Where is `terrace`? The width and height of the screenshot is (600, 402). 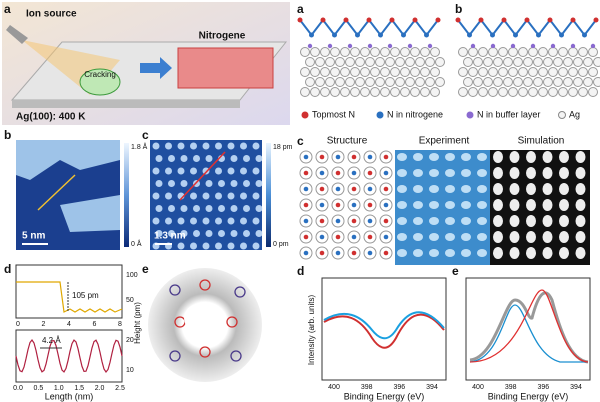
terrace is located at coordinates (90, 213).